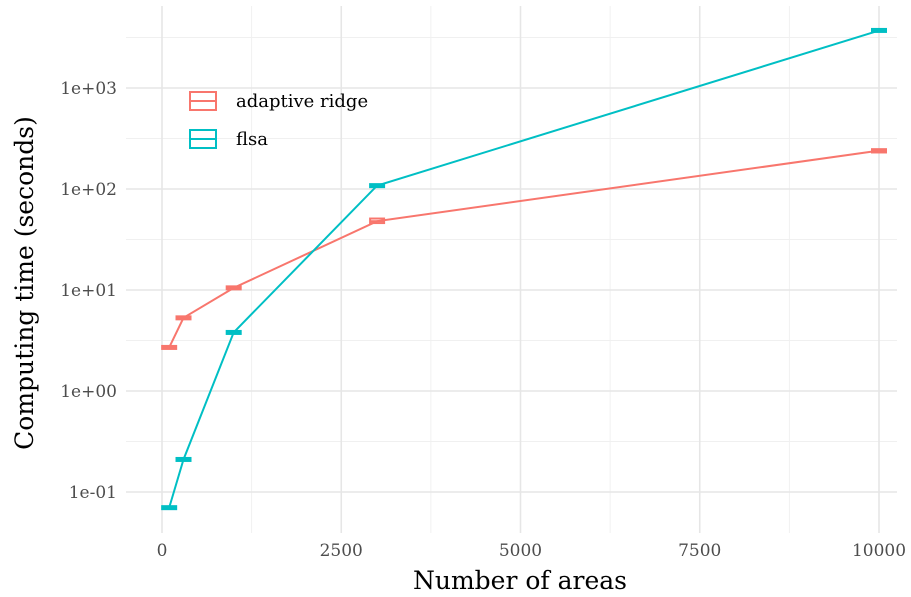 The width and height of the screenshot is (911, 597). Describe the element at coordinates (252, 139) in the screenshot. I see `legend-label: flsa` at that location.